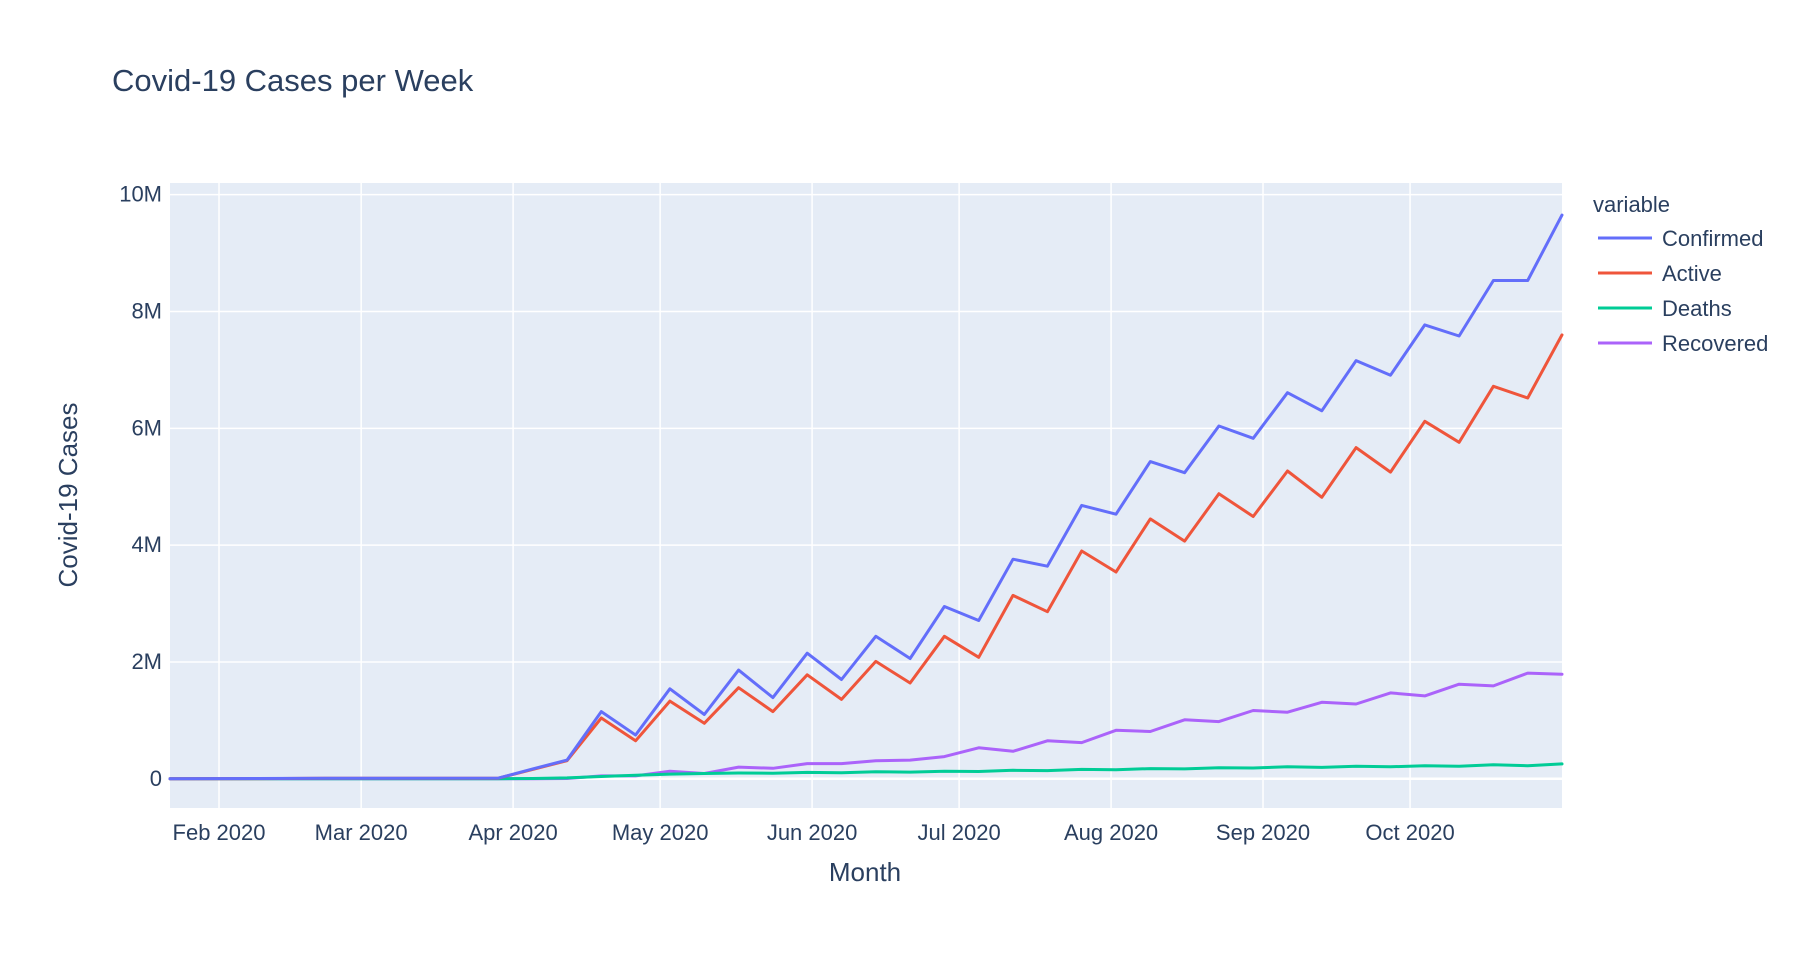 This screenshot has width=1816, height=956. I want to click on x-tick-label: Aug 2020, so click(1111, 832).